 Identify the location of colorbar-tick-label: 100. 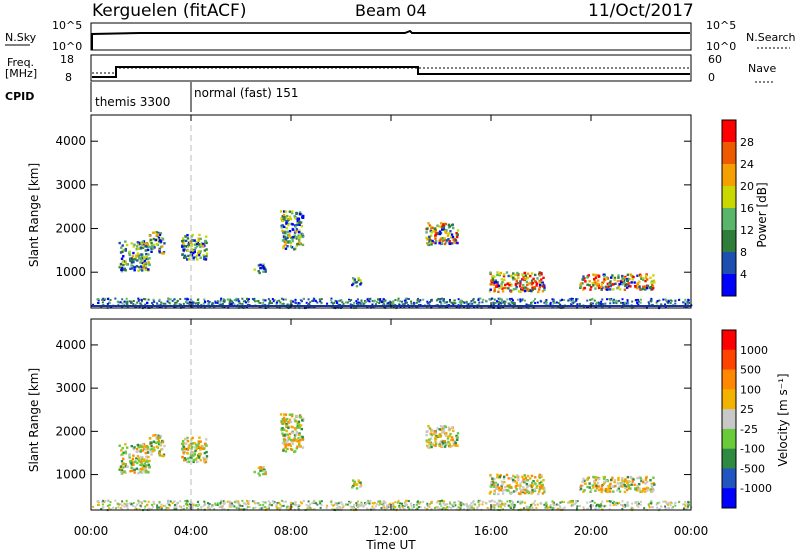
(750, 389).